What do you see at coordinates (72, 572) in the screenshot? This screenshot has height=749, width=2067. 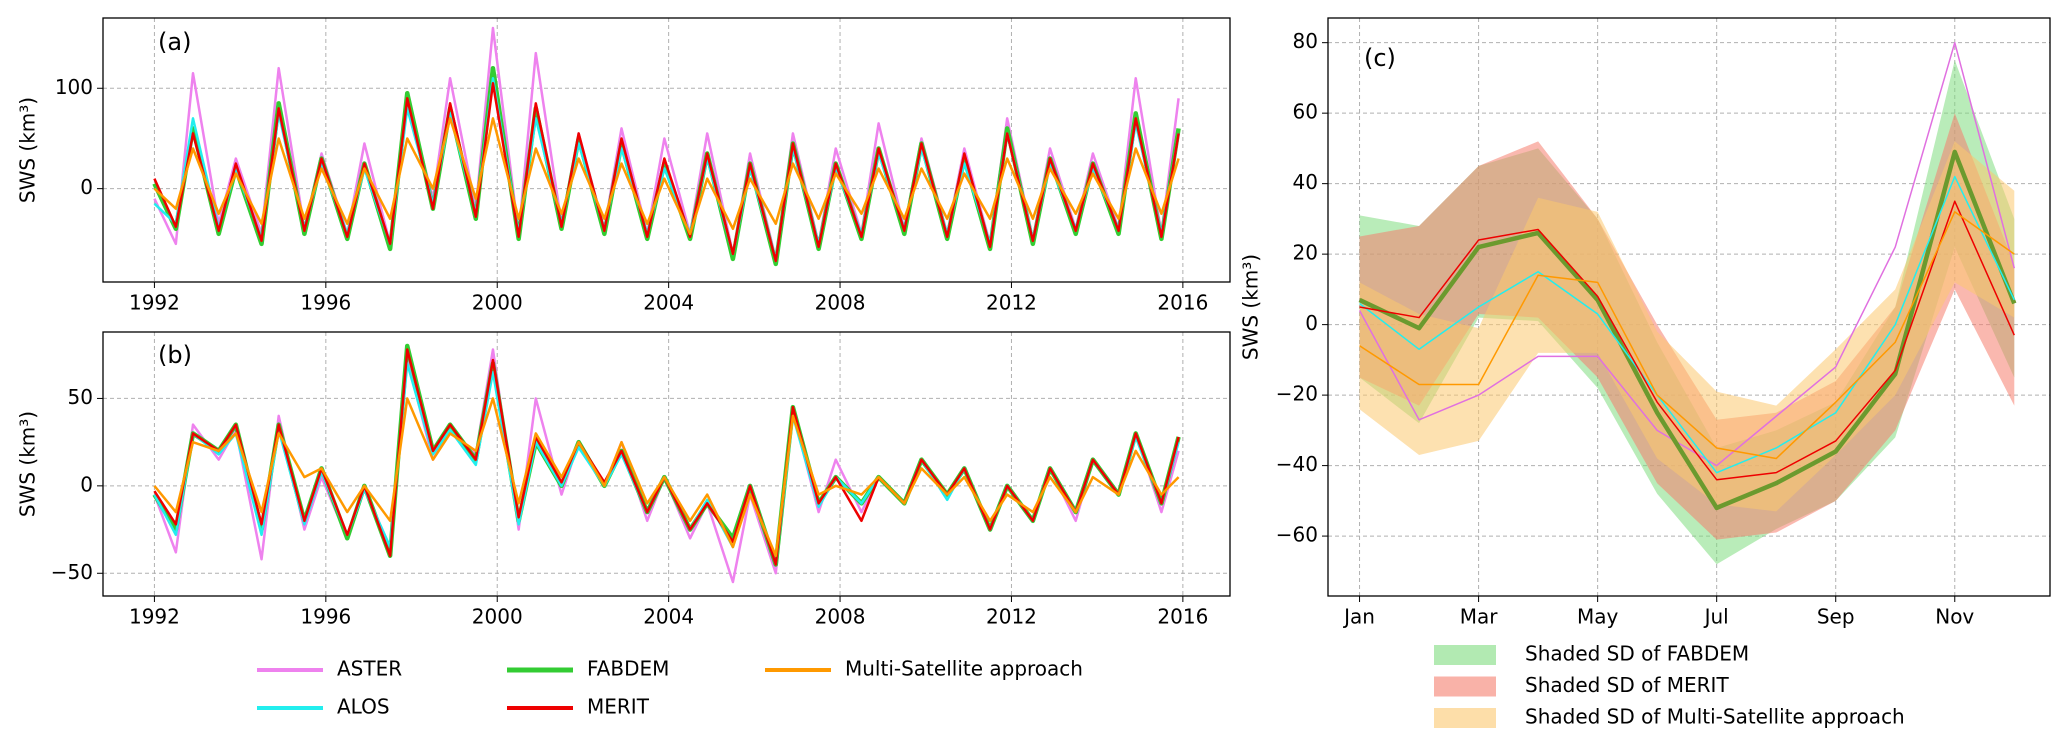 I see `y-tick-label: −50` at bounding box center [72, 572].